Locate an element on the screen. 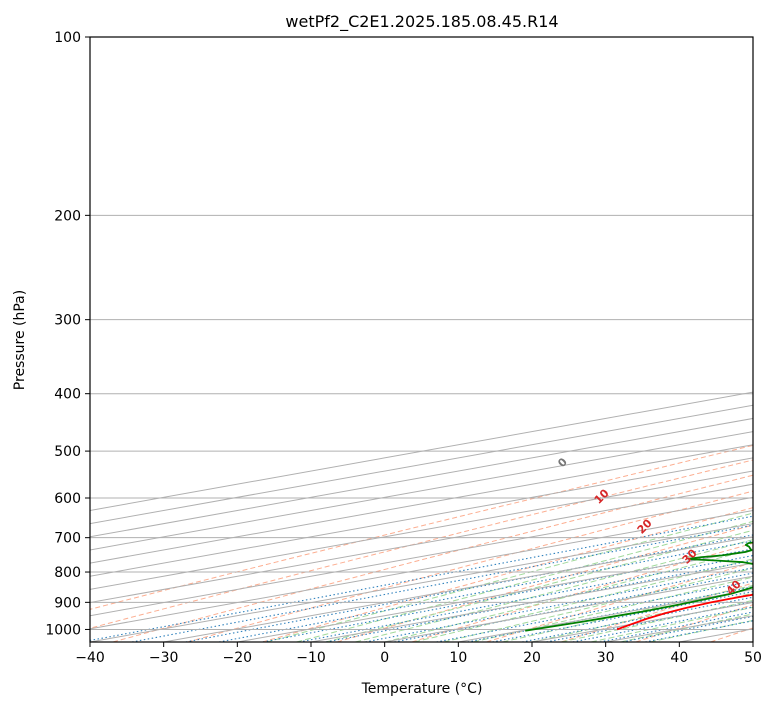 The image size is (775, 708). y-tick-label: 100 is located at coordinates (67, 38).